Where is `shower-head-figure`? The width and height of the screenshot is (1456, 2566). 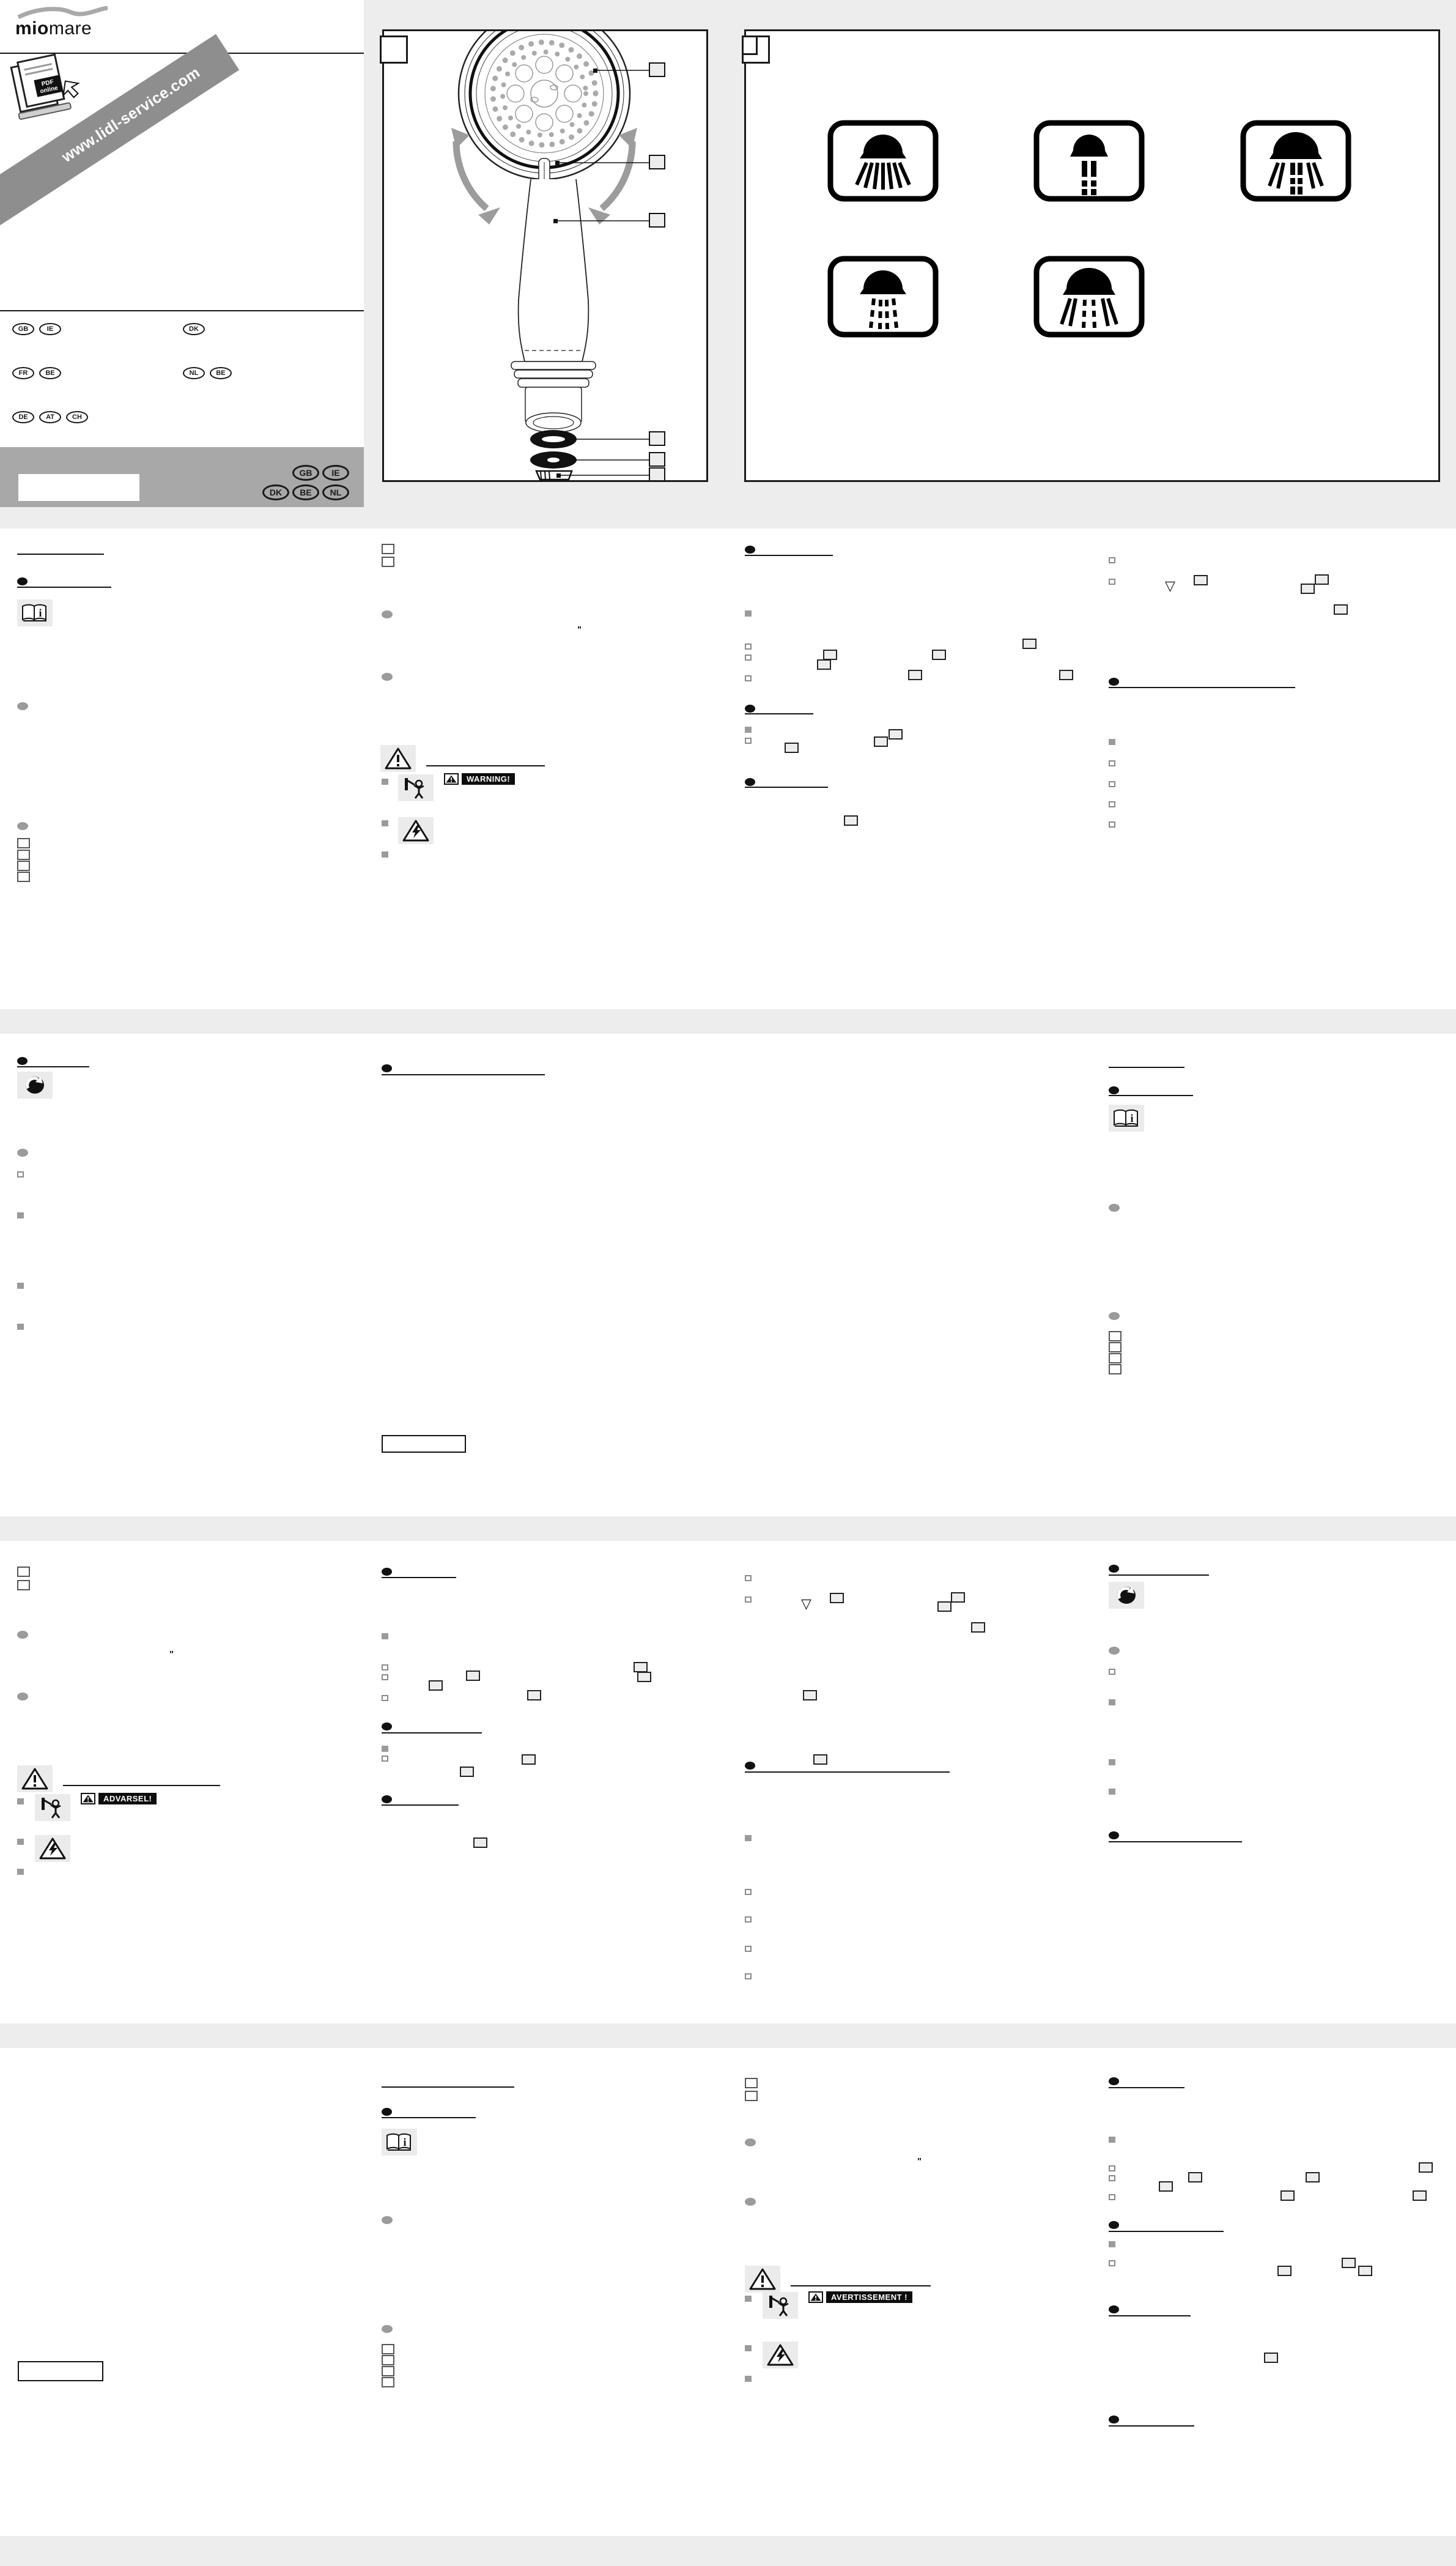
shower-head-figure is located at coordinates (558, 255).